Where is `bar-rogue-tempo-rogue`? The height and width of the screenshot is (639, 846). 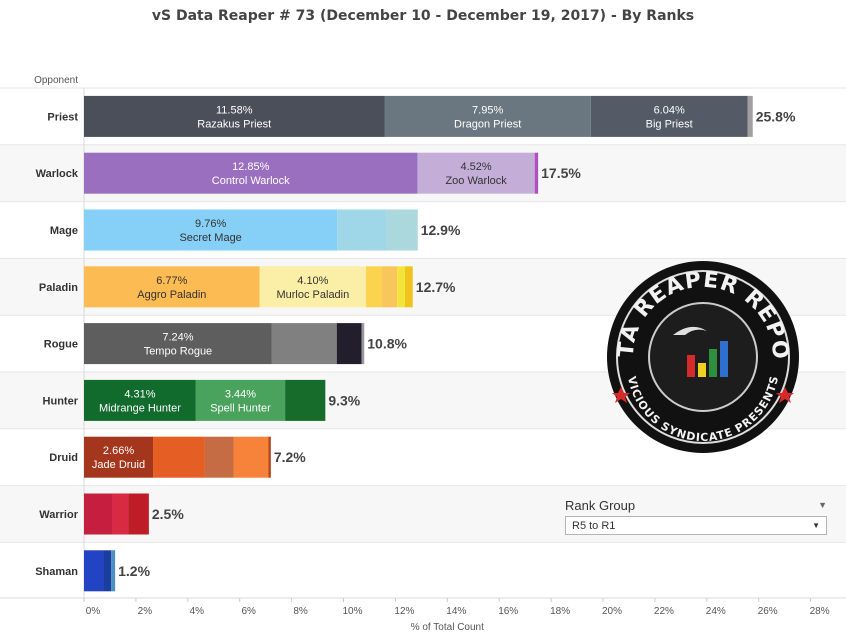 bar-rogue-tempo-rogue is located at coordinates (178, 344).